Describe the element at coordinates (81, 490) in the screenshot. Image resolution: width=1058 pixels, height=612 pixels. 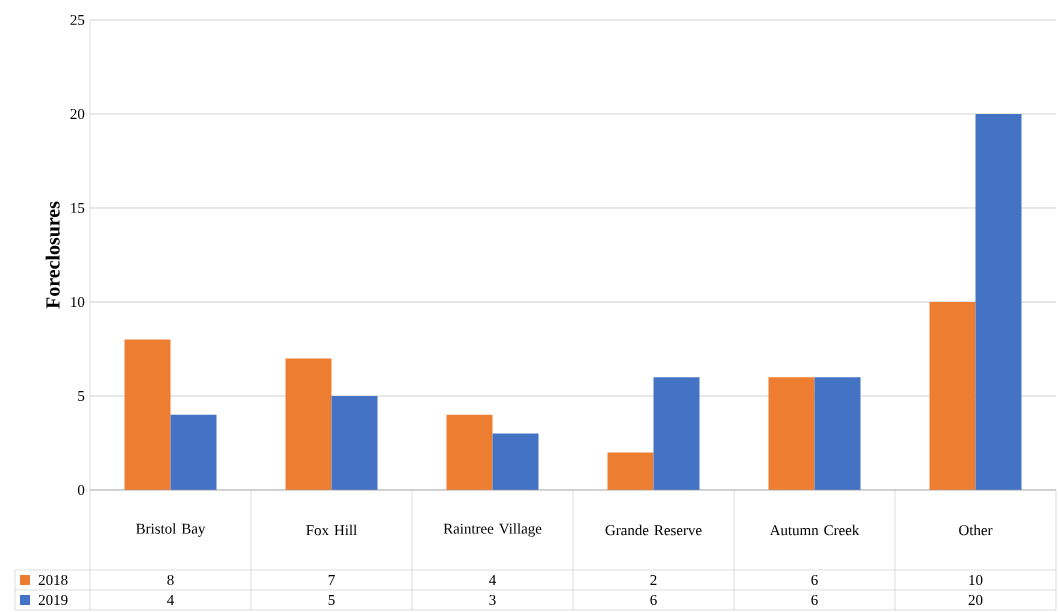
I see `y-tick-label: 0` at that location.